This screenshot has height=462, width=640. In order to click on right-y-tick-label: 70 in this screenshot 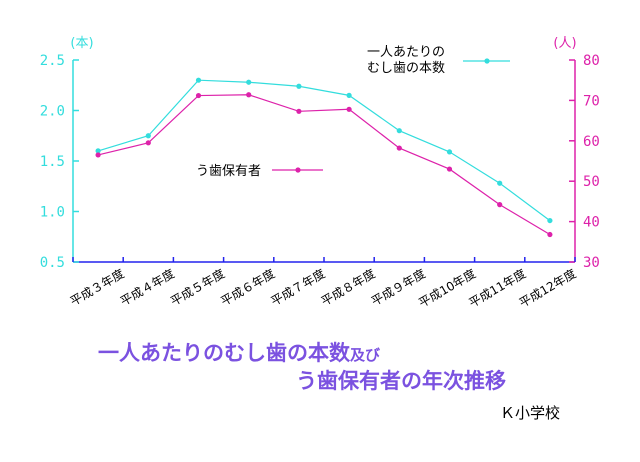, I will do `click(591, 101)`.